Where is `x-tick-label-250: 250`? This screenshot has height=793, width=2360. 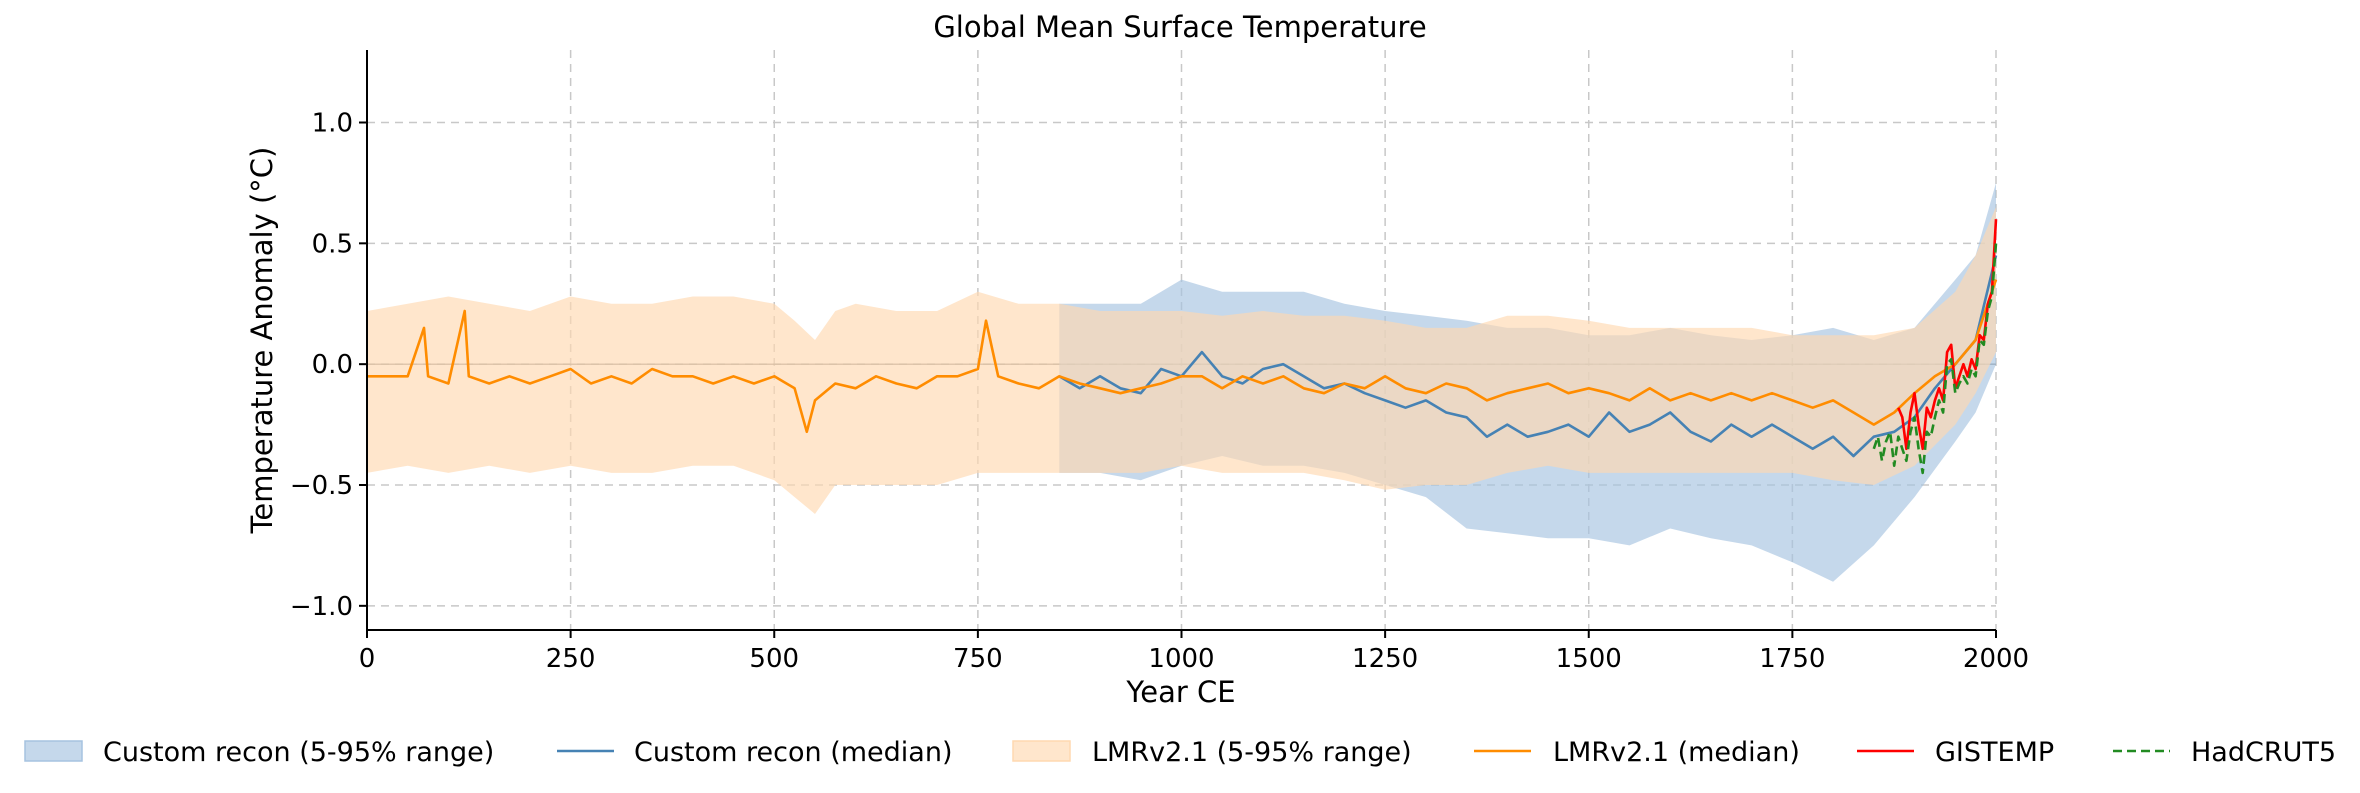
x-tick-label-250: 250 is located at coordinates (571, 659).